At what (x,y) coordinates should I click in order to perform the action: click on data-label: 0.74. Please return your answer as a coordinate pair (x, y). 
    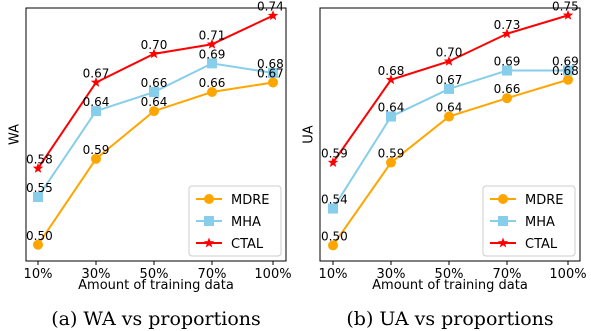
    Looking at the image, I should click on (270, 7).